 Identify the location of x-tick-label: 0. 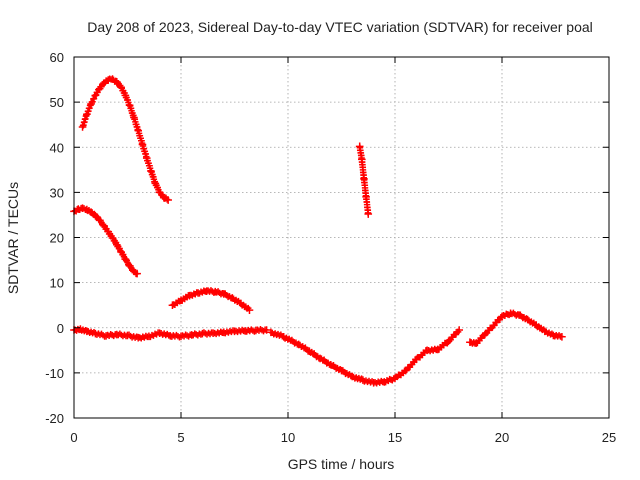
(73, 437).